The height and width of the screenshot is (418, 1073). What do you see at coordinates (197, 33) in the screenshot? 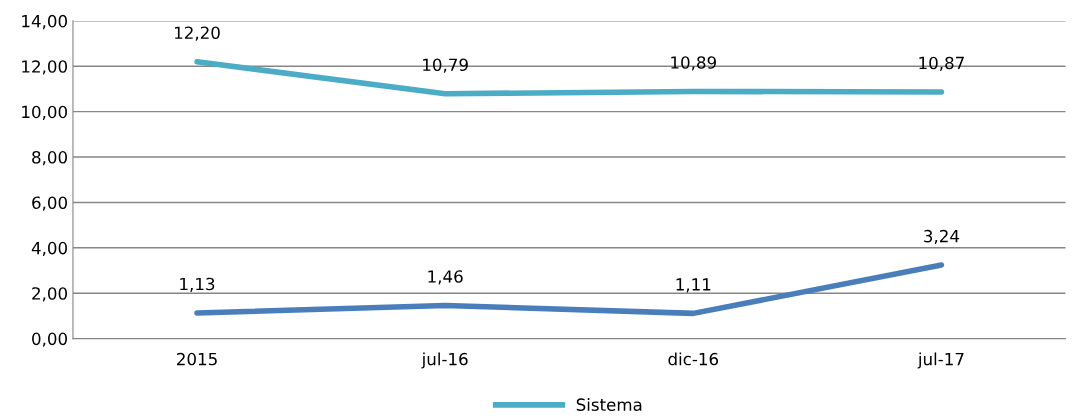
I see `data-label: 12,20` at bounding box center [197, 33].